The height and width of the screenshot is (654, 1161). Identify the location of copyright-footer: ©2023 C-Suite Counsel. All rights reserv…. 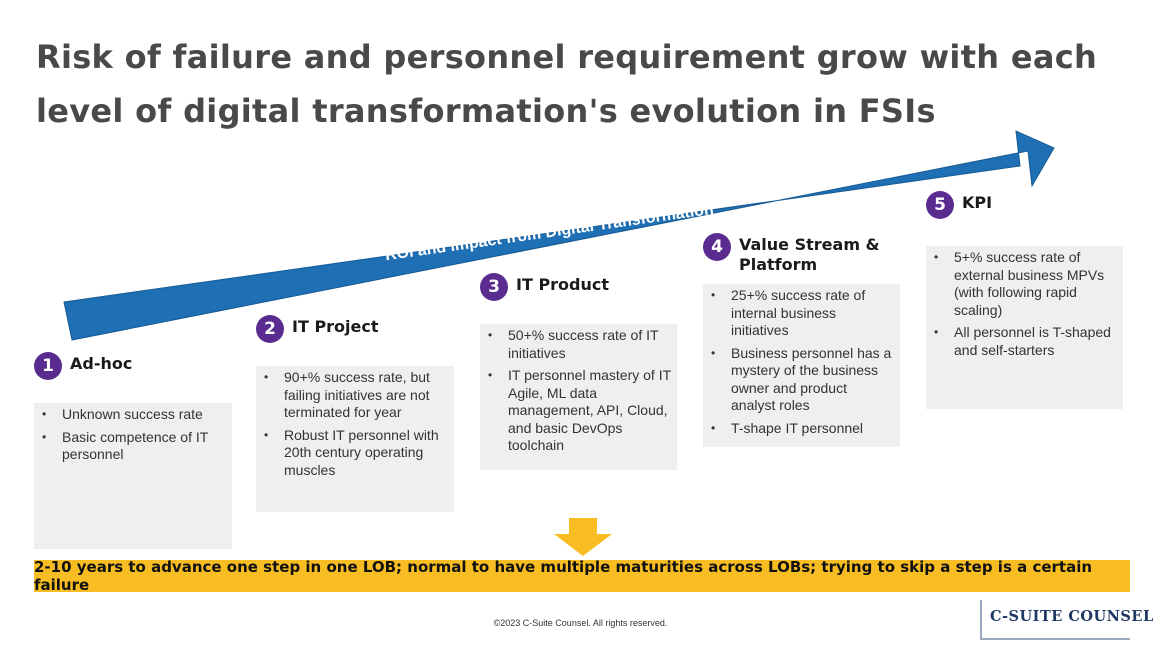
(580, 623).